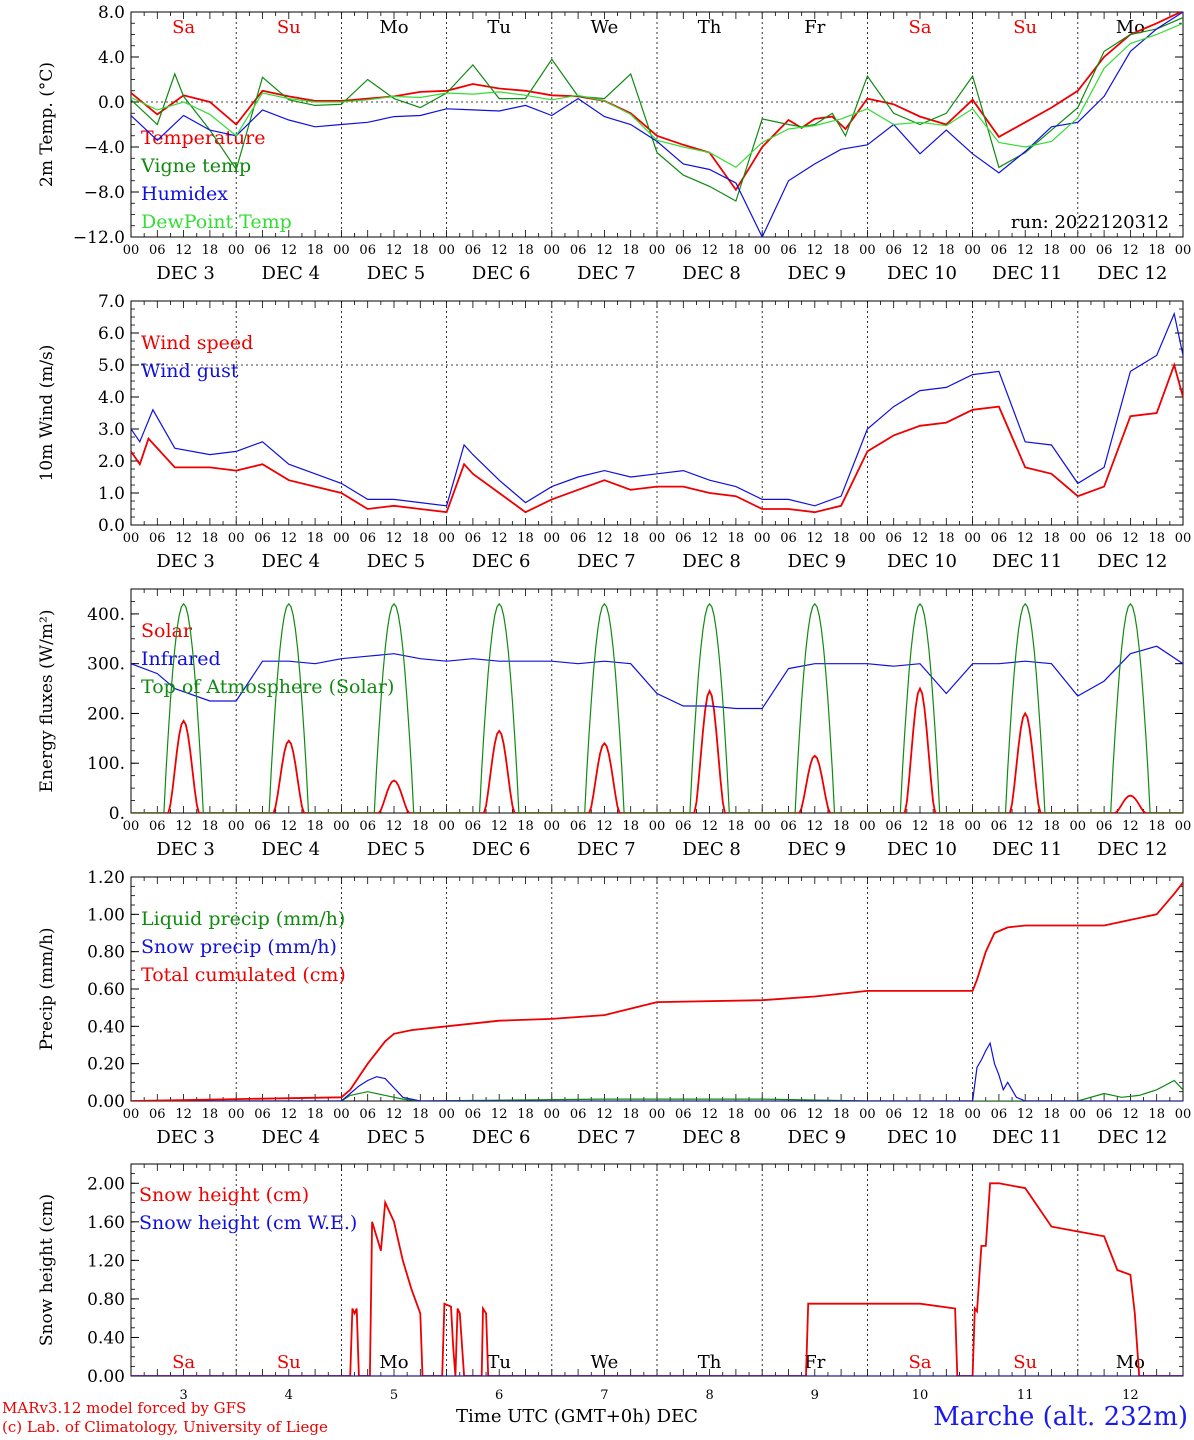  I want to click on legend-entry: Humidex, so click(184, 194).